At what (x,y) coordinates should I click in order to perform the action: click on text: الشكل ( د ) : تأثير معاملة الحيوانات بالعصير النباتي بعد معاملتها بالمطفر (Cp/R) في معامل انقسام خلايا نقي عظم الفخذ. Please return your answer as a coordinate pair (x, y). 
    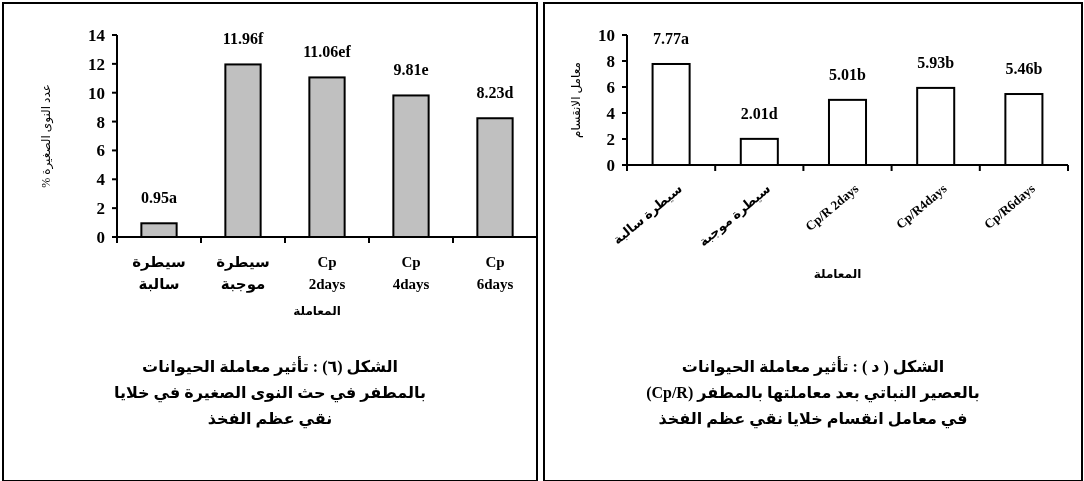
    Looking at the image, I should click on (813, 392).